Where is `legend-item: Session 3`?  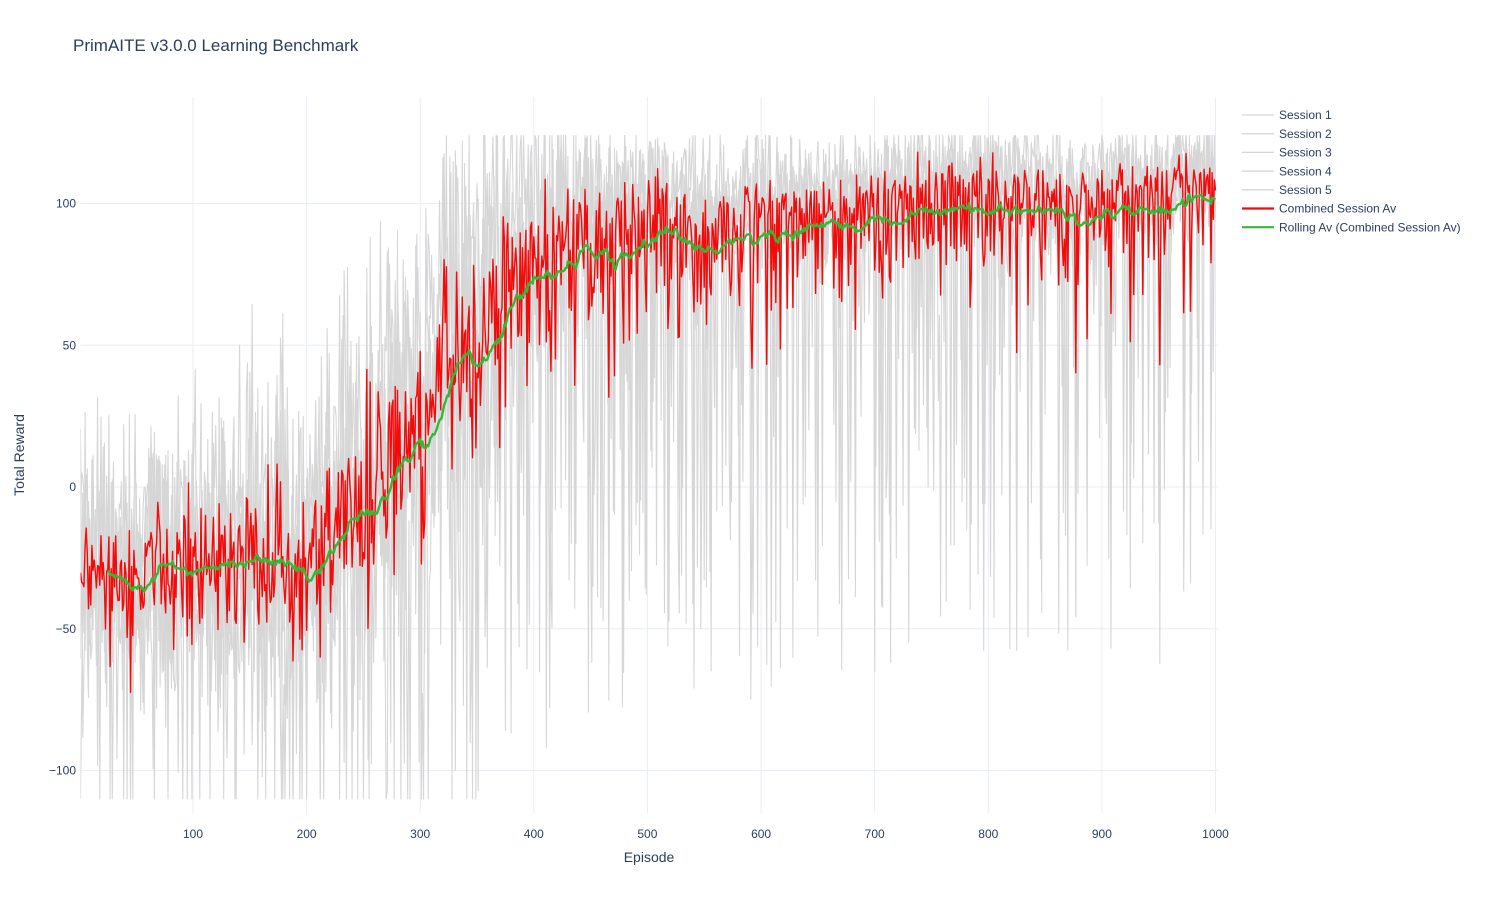 legend-item: Session 3 is located at coordinates (1287, 153).